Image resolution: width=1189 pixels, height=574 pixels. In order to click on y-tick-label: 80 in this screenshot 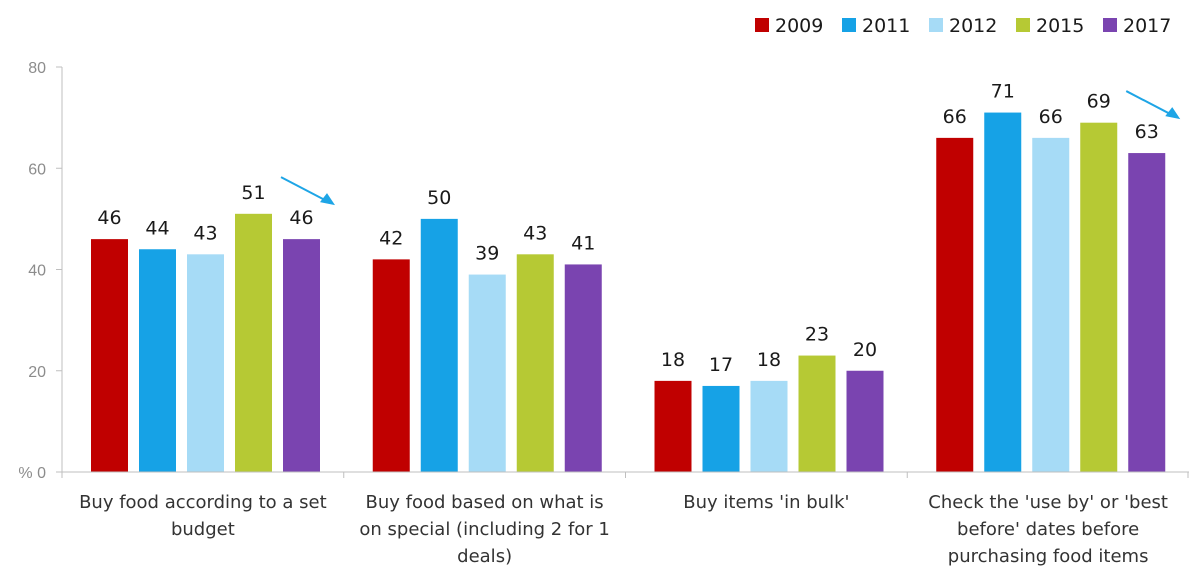, I will do `click(37, 68)`.